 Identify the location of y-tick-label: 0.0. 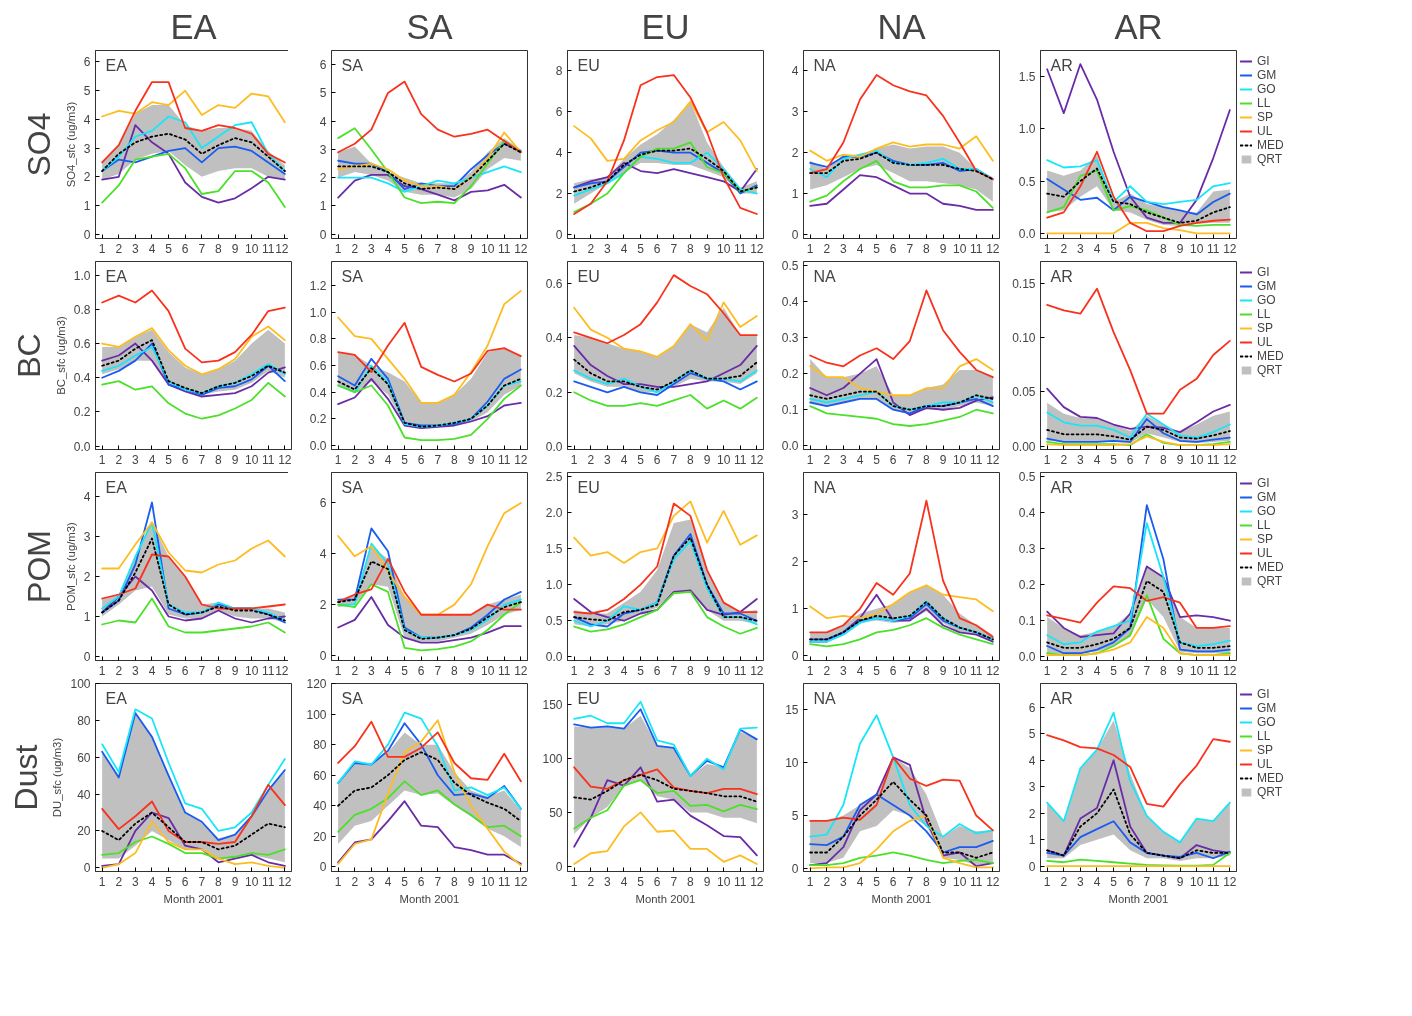
(1027, 233).